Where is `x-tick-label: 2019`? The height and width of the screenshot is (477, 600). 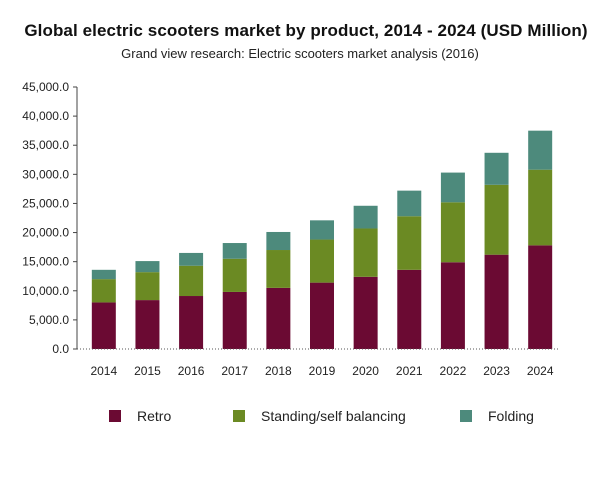 x-tick-label: 2019 is located at coordinates (322, 371).